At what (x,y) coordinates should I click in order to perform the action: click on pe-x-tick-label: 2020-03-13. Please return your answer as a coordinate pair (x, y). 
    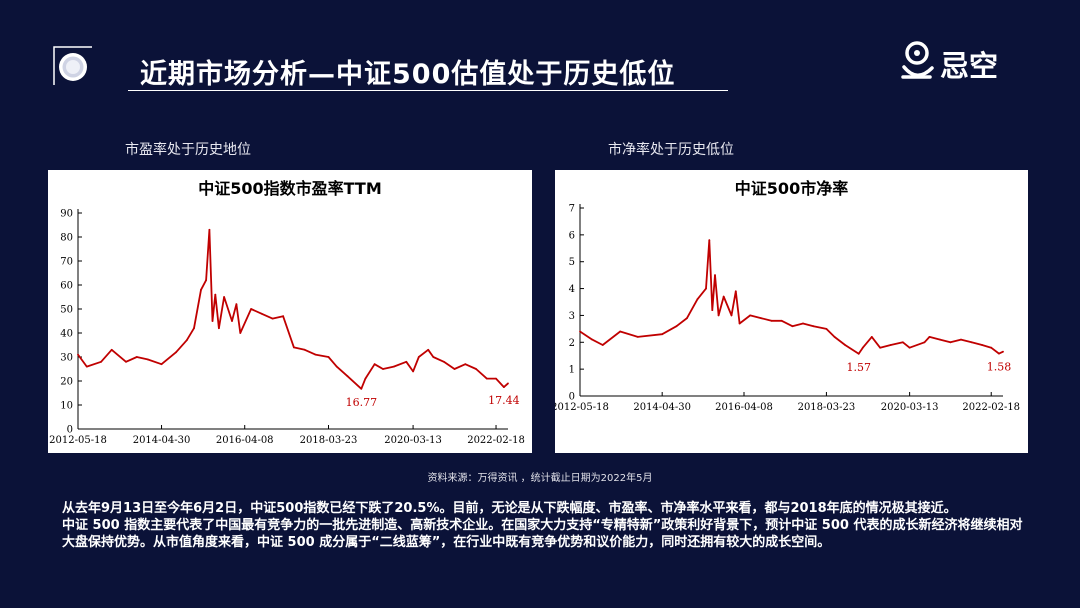
    Looking at the image, I should click on (413, 440).